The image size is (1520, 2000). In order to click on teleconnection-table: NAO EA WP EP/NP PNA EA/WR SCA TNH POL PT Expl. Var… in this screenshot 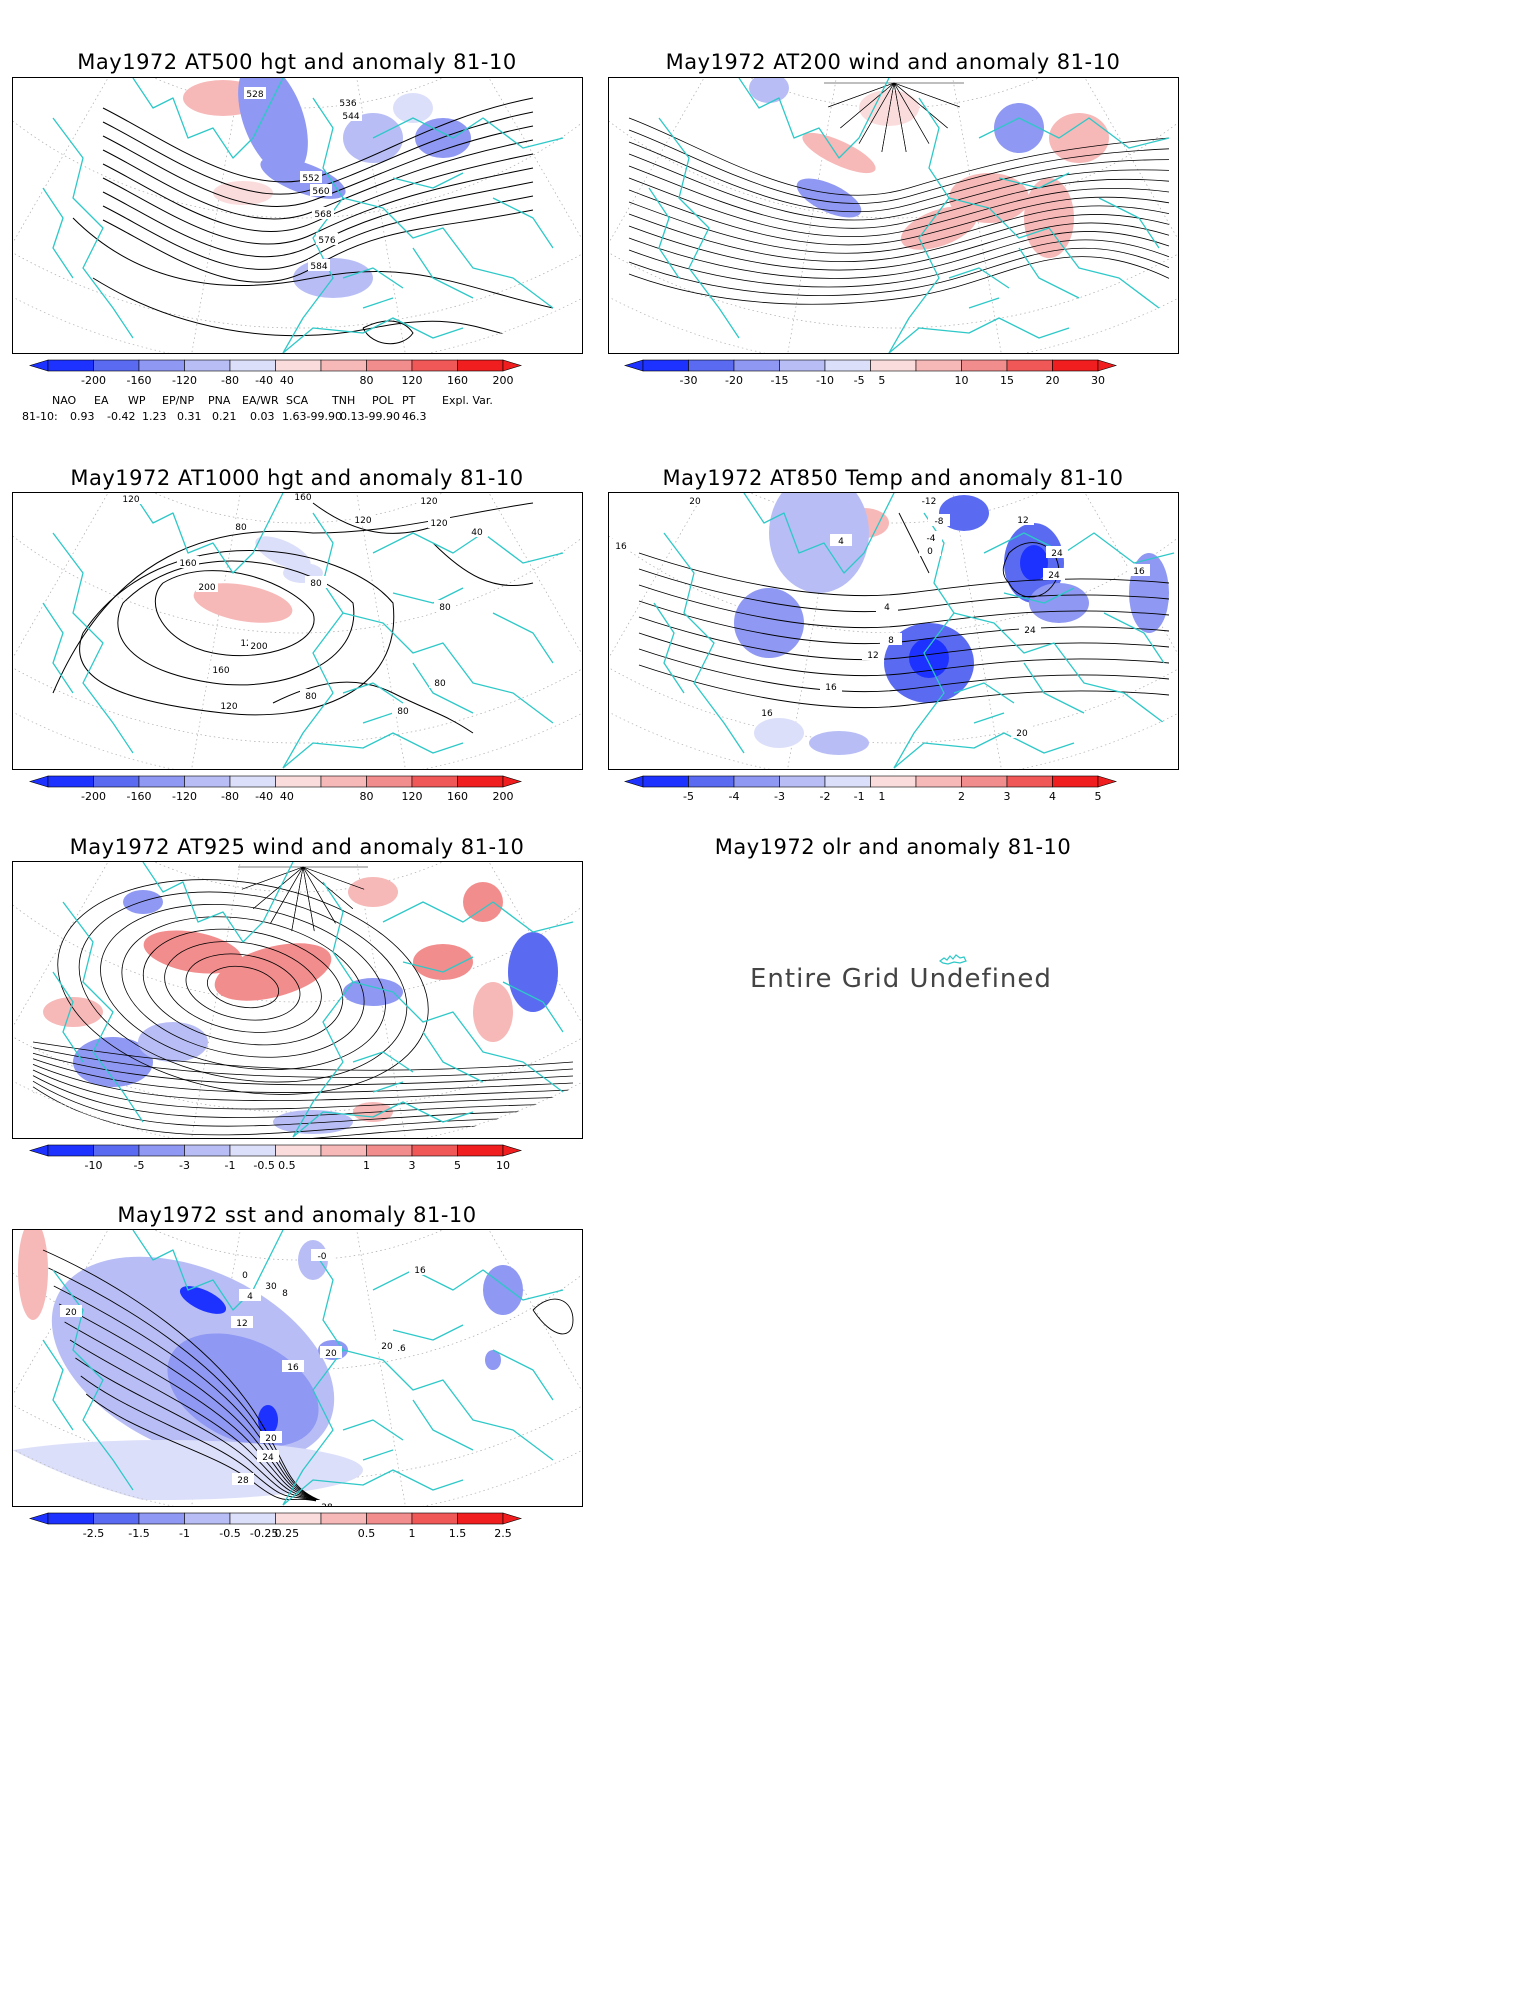, I will do `click(322, 414)`.